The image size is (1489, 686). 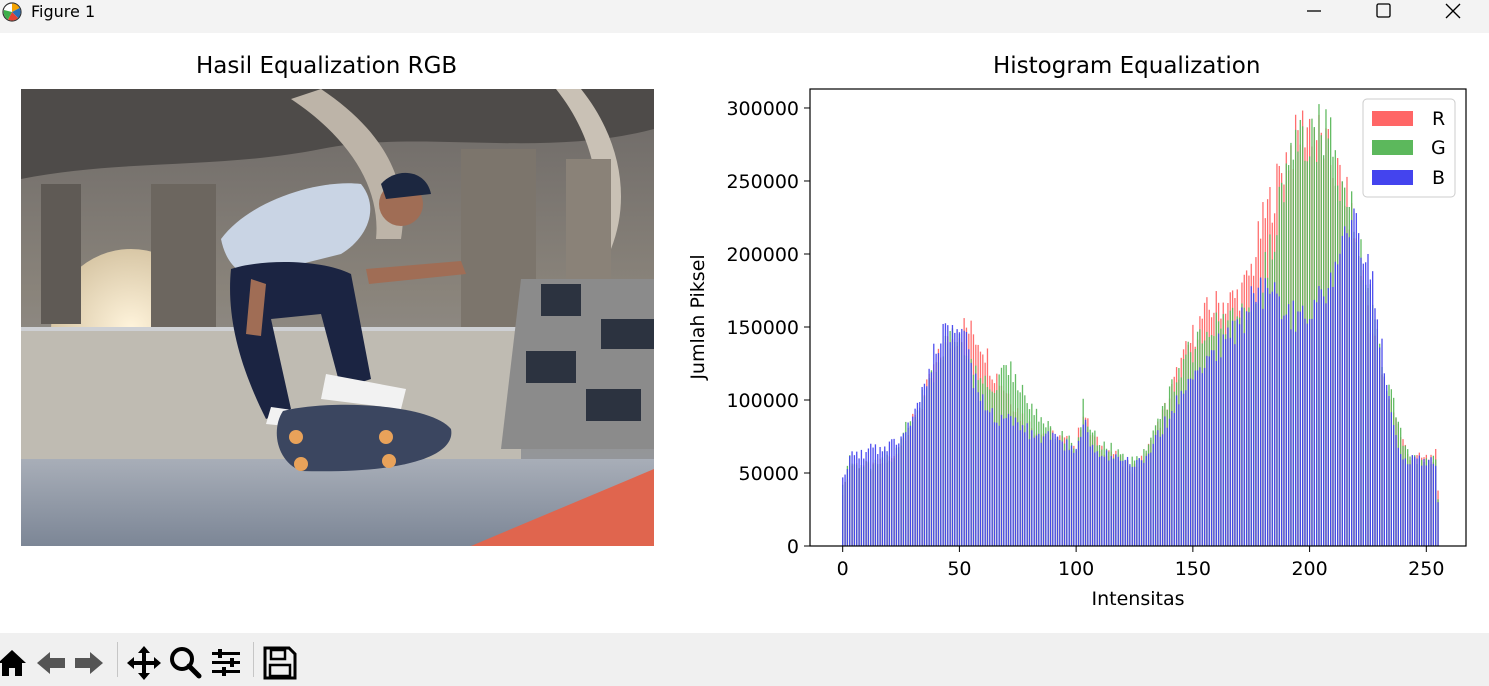 I want to click on pan-icon, so click(x=144, y=663).